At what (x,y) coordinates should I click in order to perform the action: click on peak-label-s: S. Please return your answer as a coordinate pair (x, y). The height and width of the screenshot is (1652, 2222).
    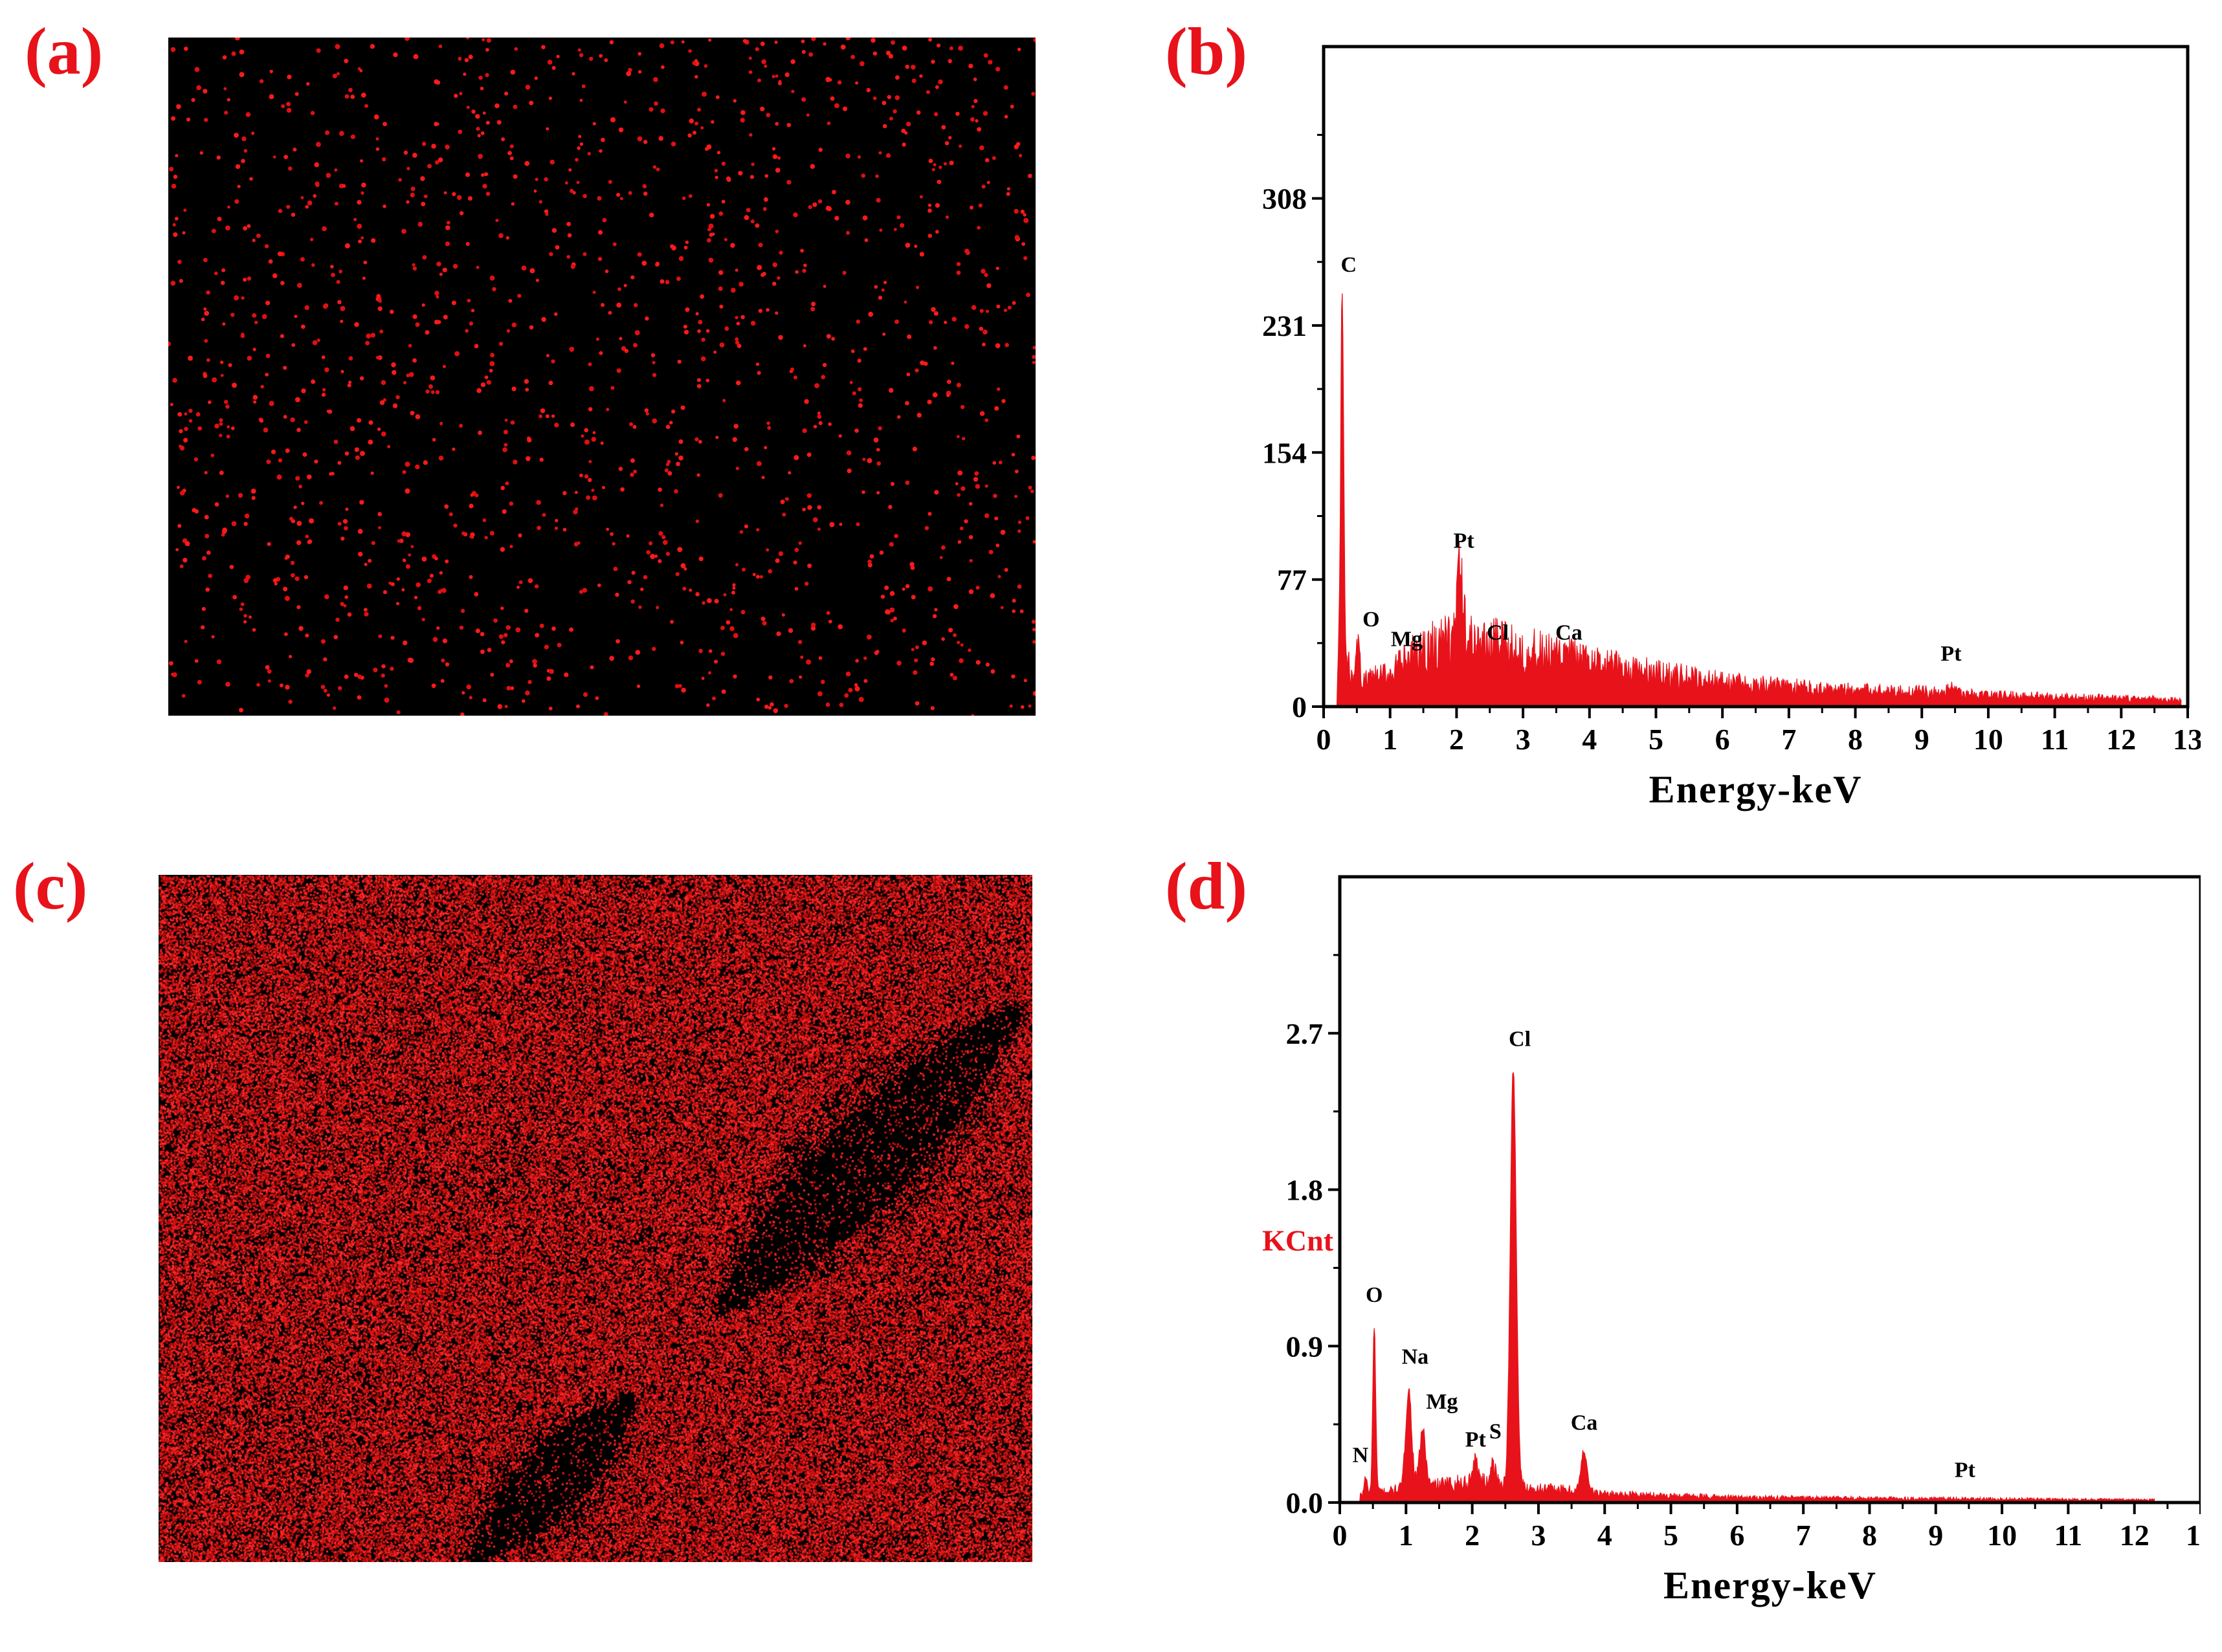
    Looking at the image, I should click on (1495, 1432).